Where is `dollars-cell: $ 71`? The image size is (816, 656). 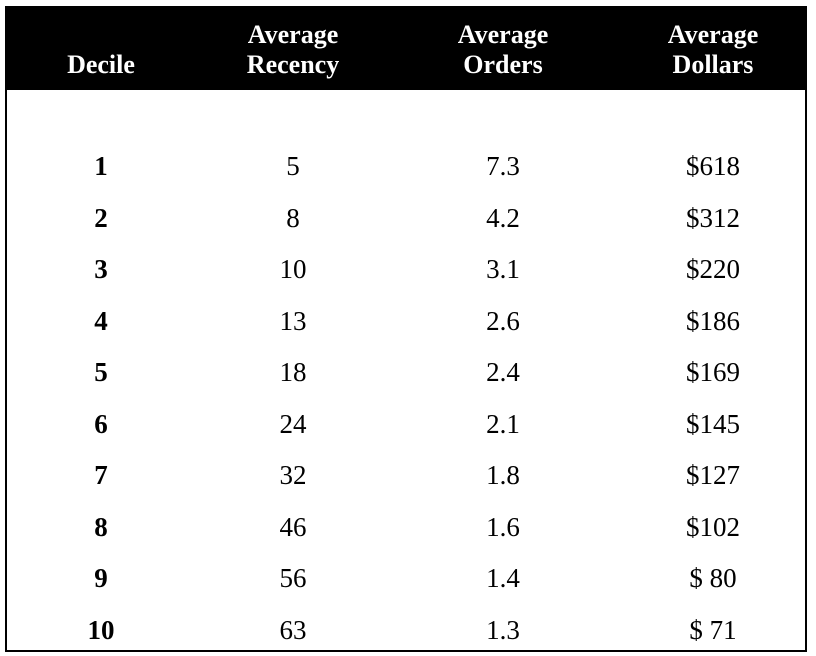
dollars-cell: $ 71 is located at coordinates (713, 629).